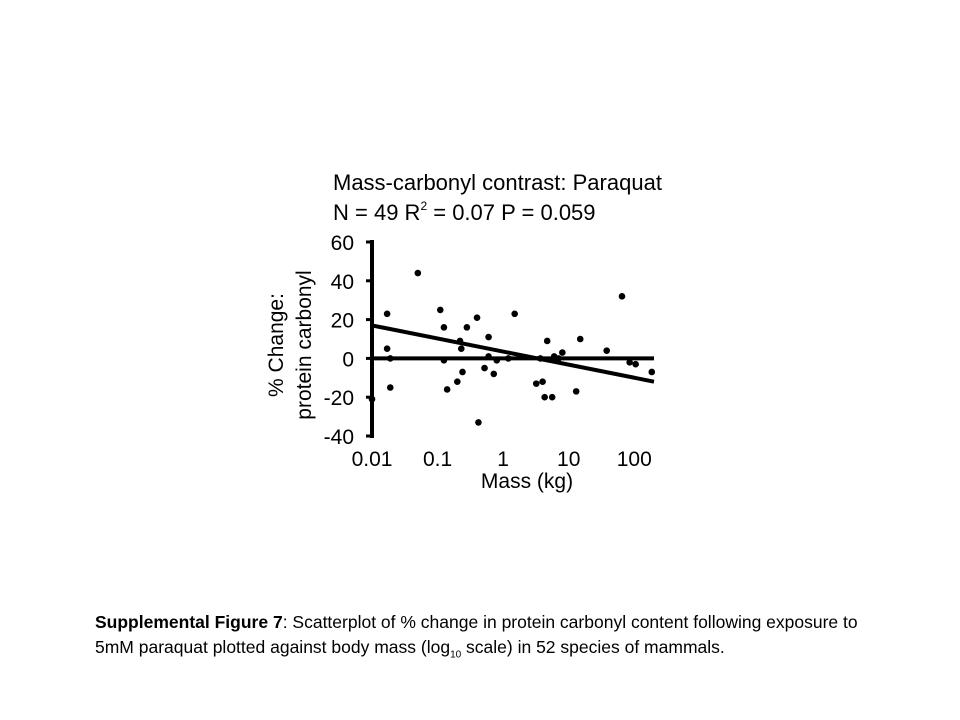  Describe the element at coordinates (593, 647) in the screenshot. I see `caption-text-b: scale) in 52 species of mammals.` at that location.